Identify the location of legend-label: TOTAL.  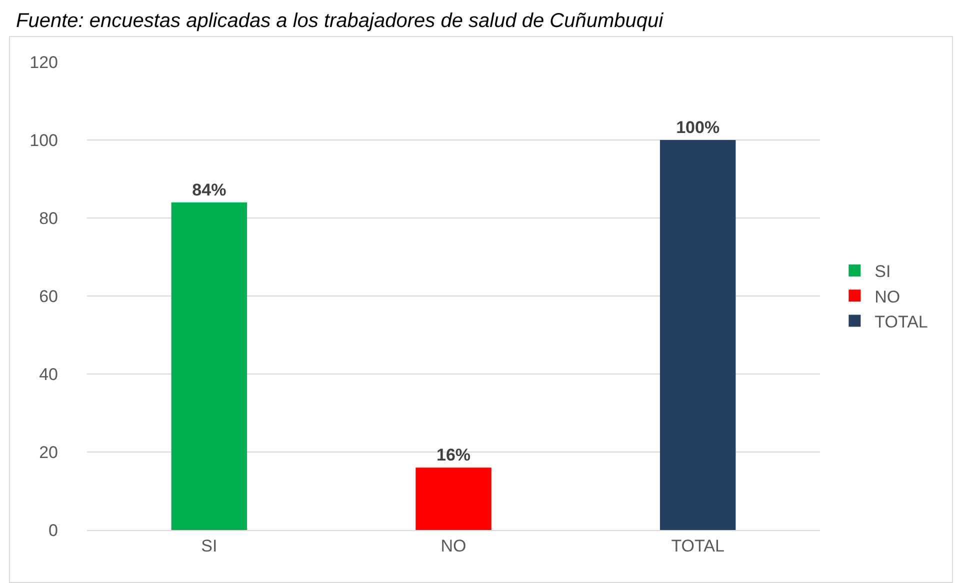
(901, 322).